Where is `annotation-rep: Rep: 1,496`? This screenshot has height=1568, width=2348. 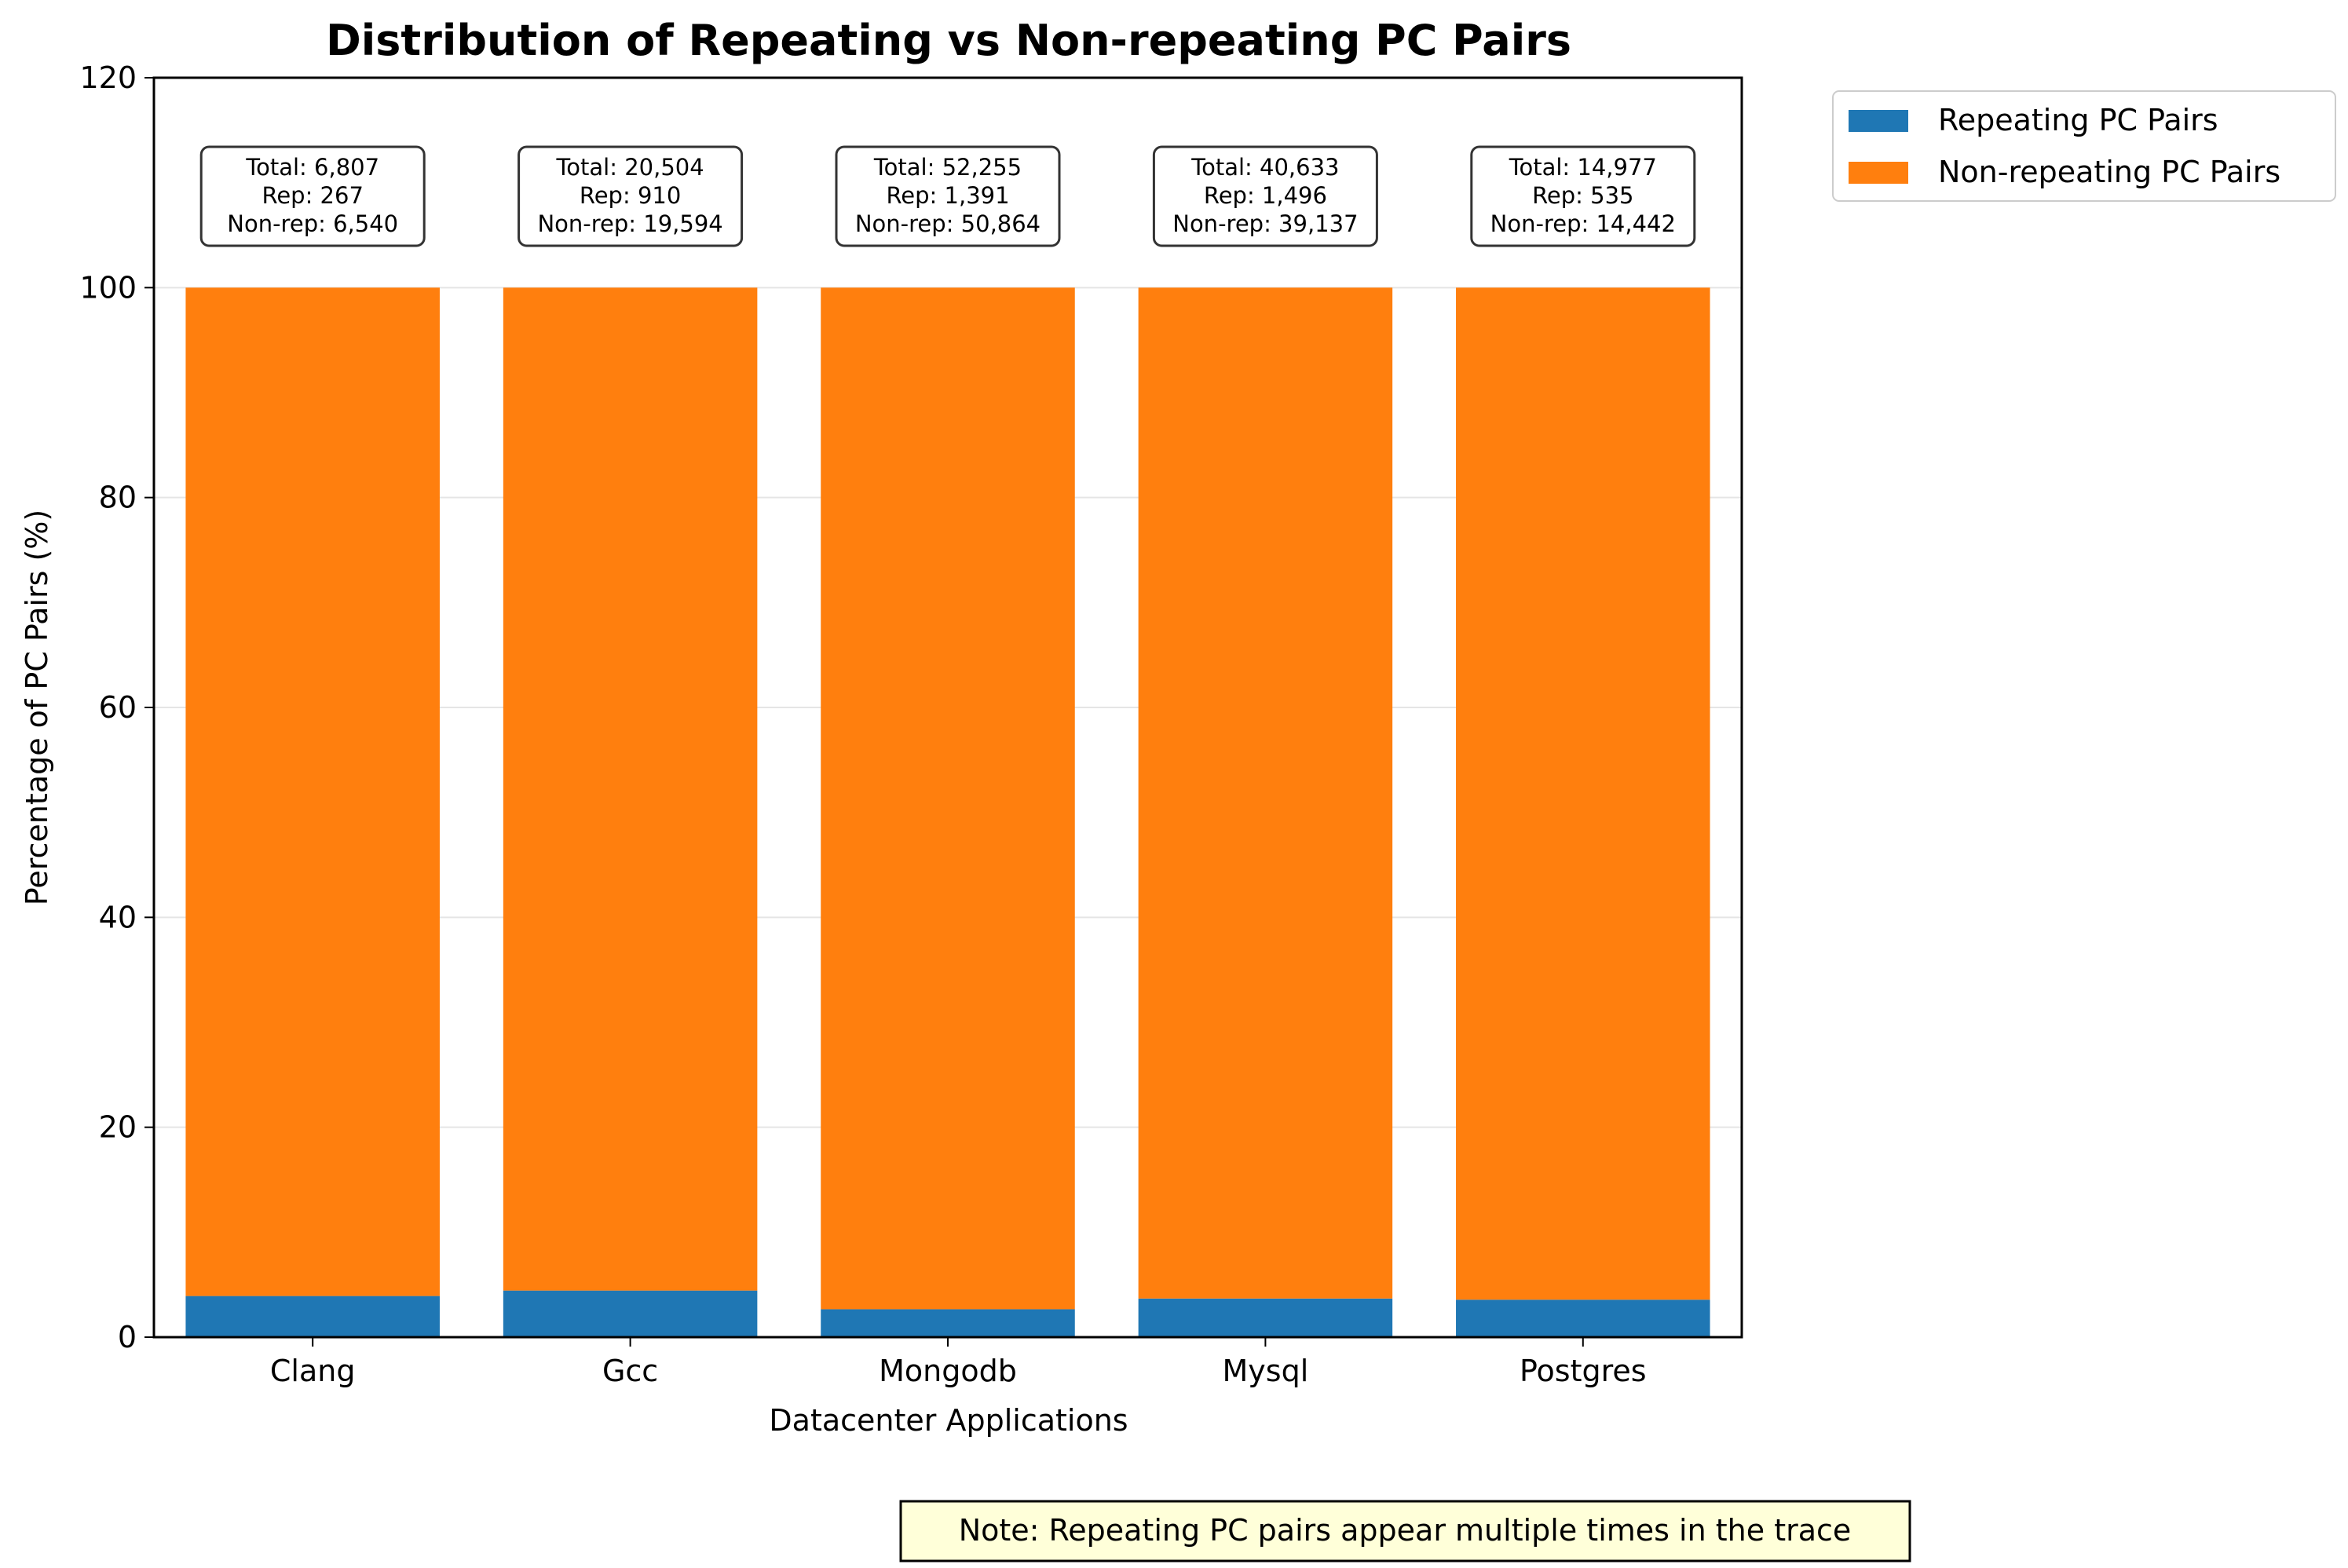 annotation-rep: Rep: 1,496 is located at coordinates (1265, 195).